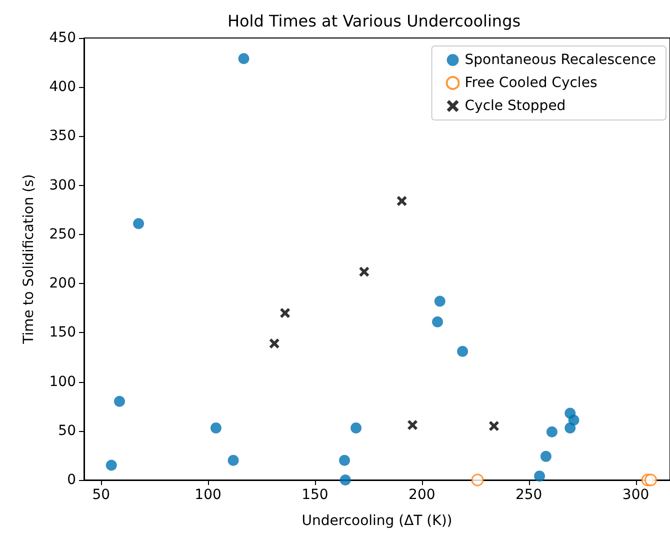 Image resolution: width=670 pixels, height=535 pixels. What do you see at coordinates (560, 60) in the screenshot?
I see `legend-label: Spontaneous Recalescence` at bounding box center [560, 60].